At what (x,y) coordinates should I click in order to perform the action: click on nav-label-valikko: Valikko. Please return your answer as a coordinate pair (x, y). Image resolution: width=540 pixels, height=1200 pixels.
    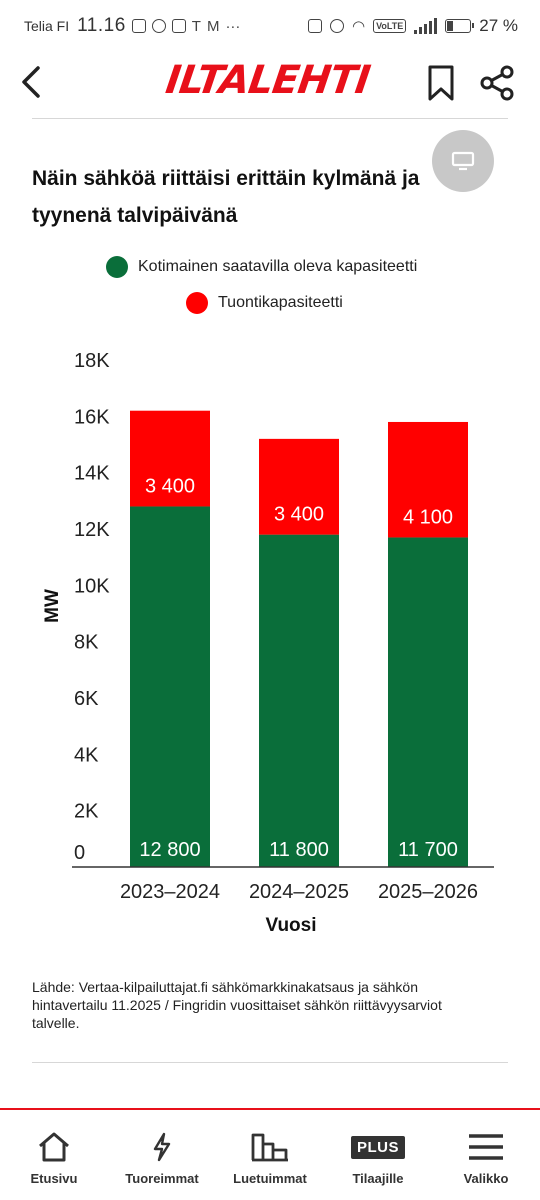
    Looking at the image, I should click on (486, 1178).